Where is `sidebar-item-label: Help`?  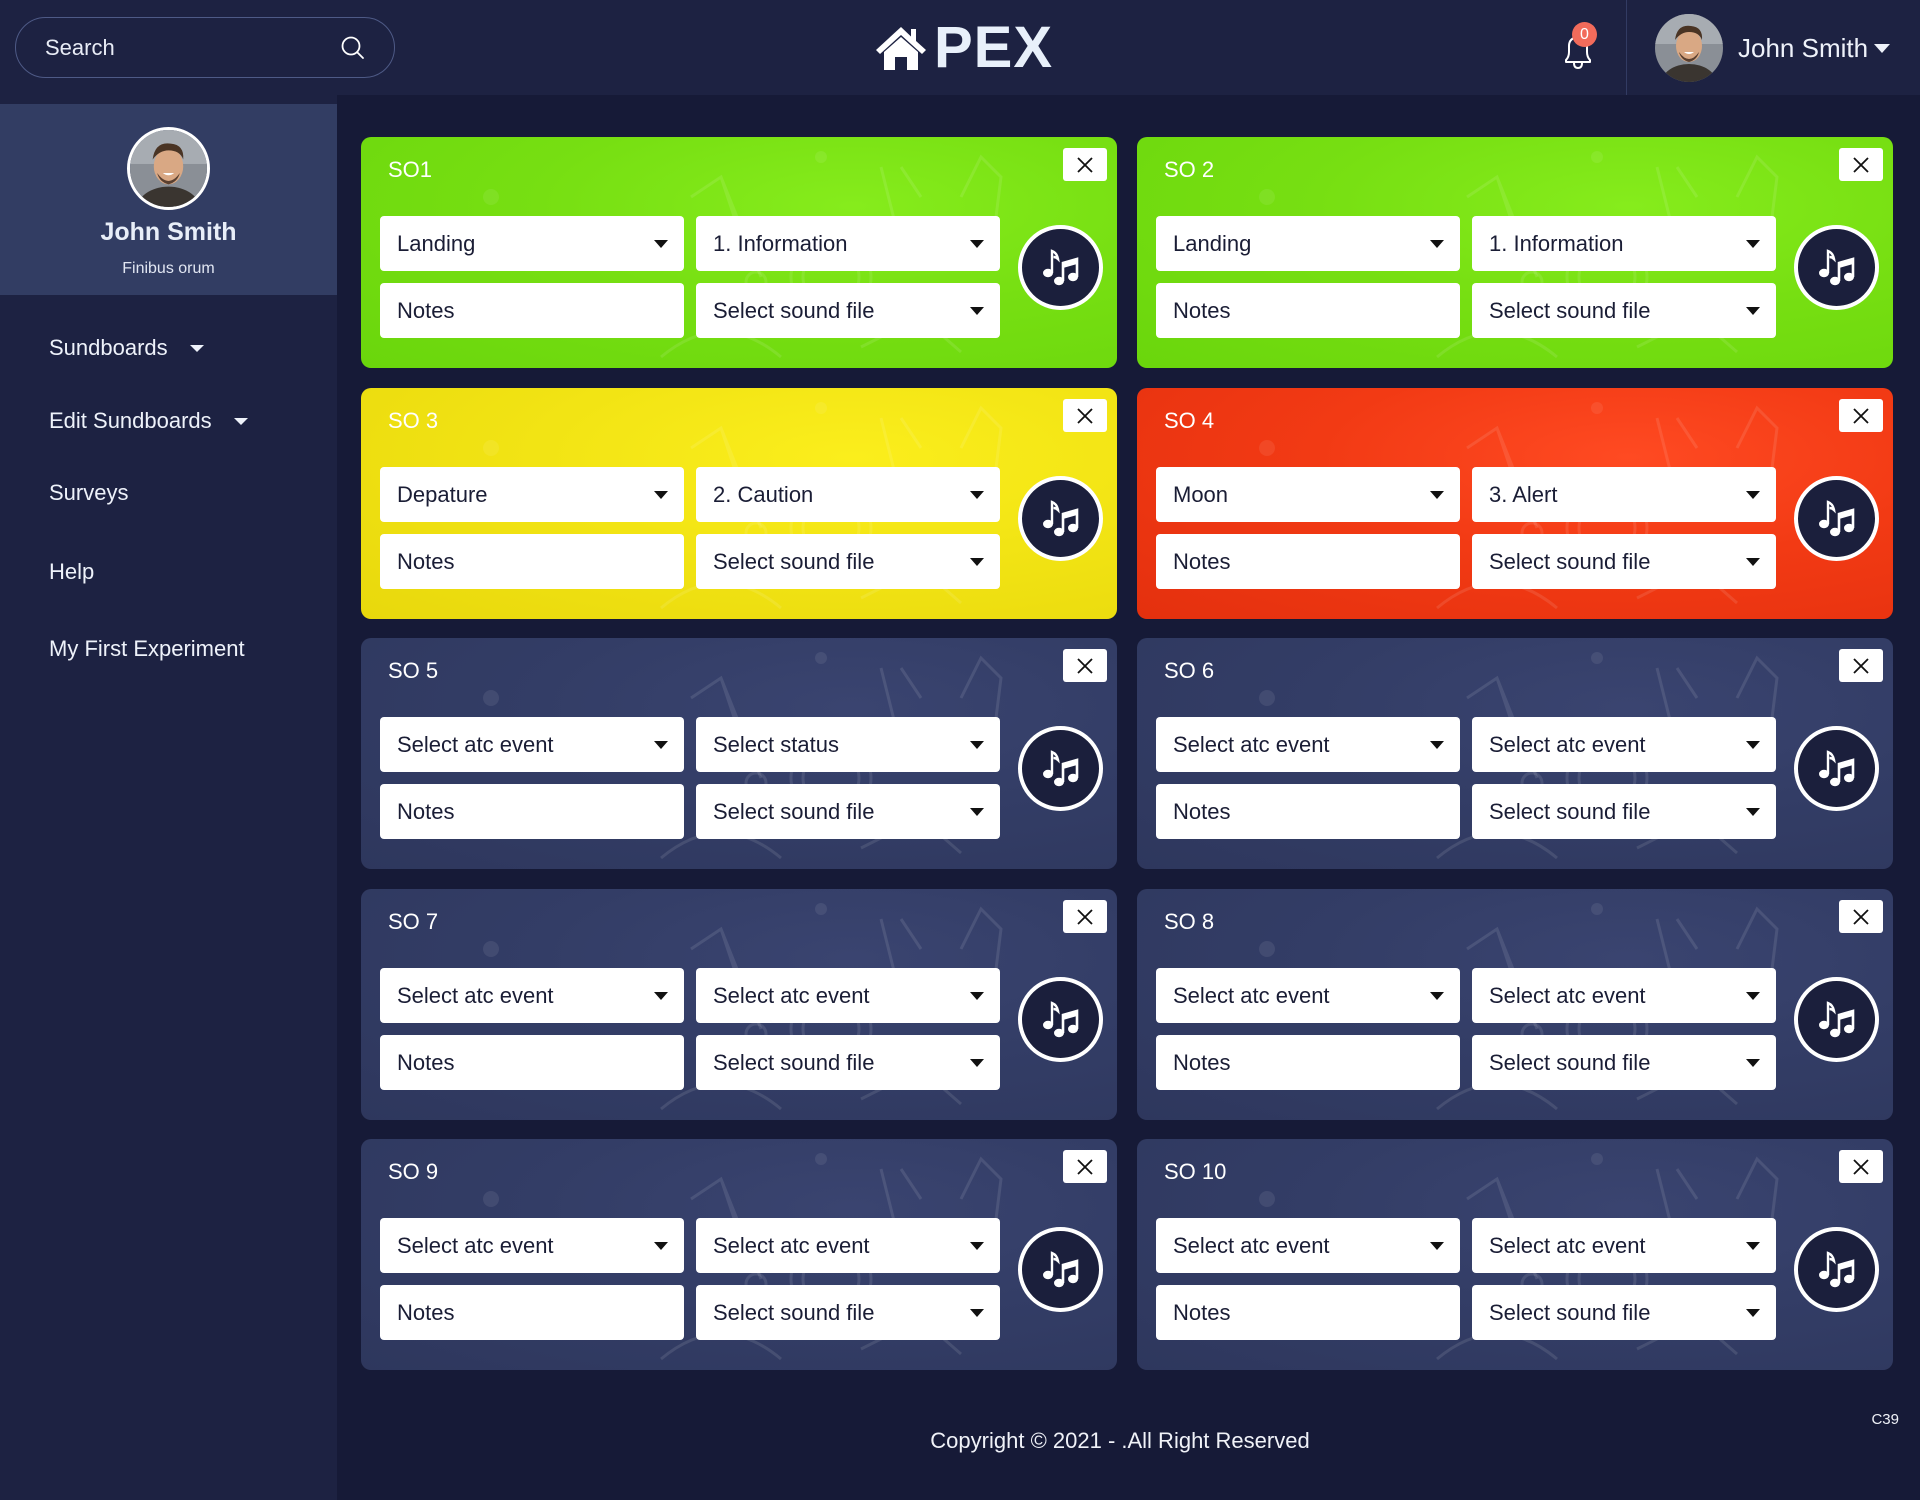 sidebar-item-label: Help is located at coordinates (72, 571).